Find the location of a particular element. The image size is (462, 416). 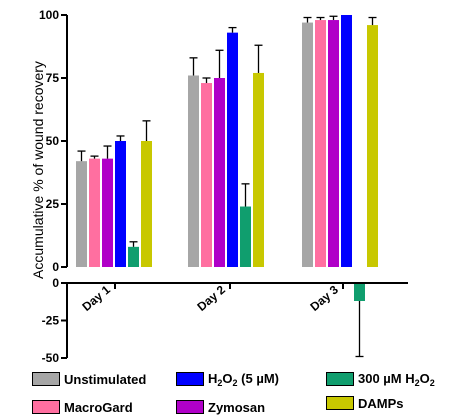

y-tick-label-3: 0 is located at coordinates (55, 283).